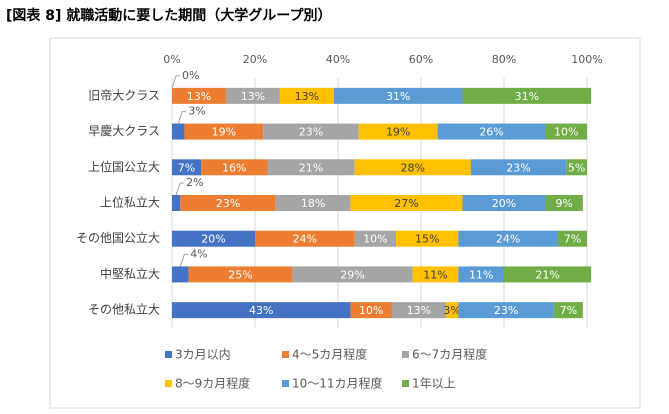  I want to click on value-label: 5%, so click(576, 167).